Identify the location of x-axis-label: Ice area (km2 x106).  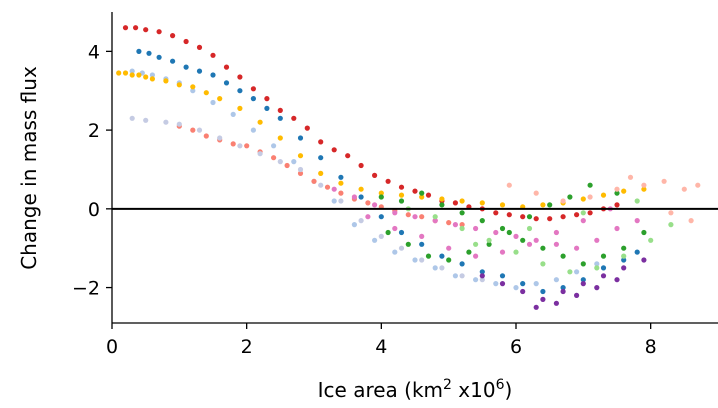
(415, 389).